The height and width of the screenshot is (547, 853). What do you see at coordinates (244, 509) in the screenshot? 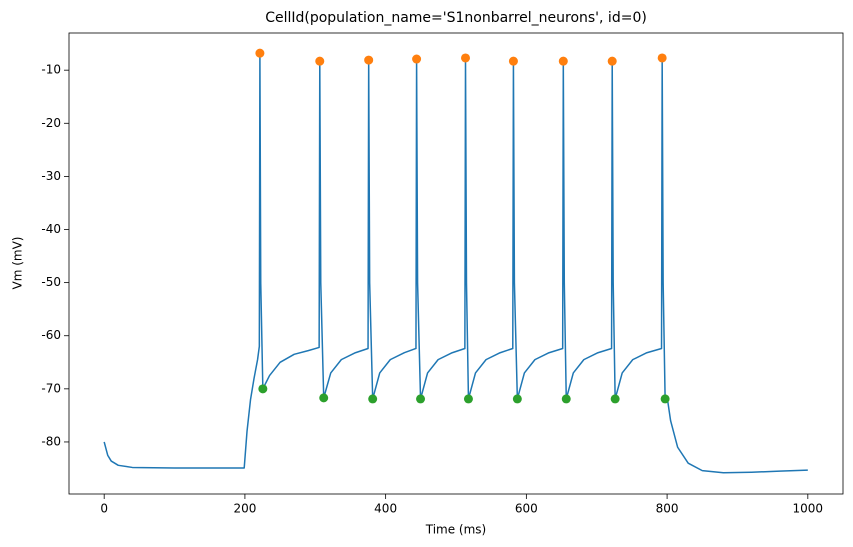
I see `x-tick-label: 200` at bounding box center [244, 509].